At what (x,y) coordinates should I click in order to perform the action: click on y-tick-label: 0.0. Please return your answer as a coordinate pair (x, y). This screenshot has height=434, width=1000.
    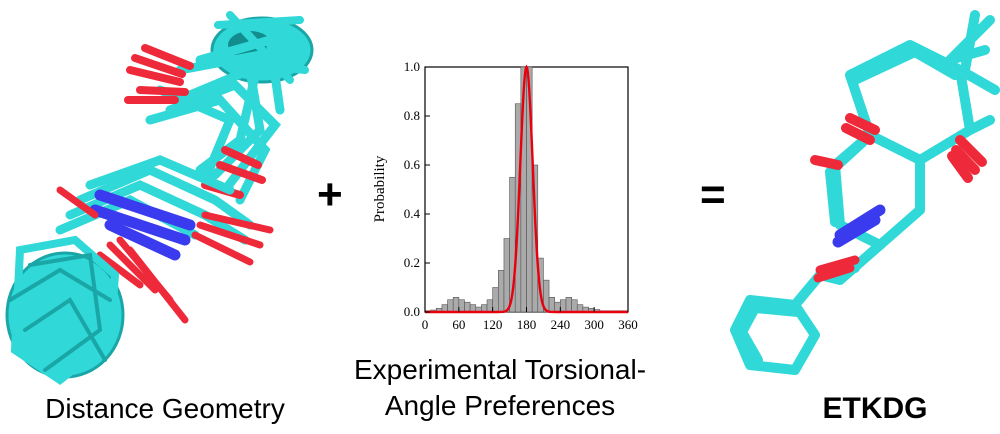
    Looking at the image, I should click on (412, 311).